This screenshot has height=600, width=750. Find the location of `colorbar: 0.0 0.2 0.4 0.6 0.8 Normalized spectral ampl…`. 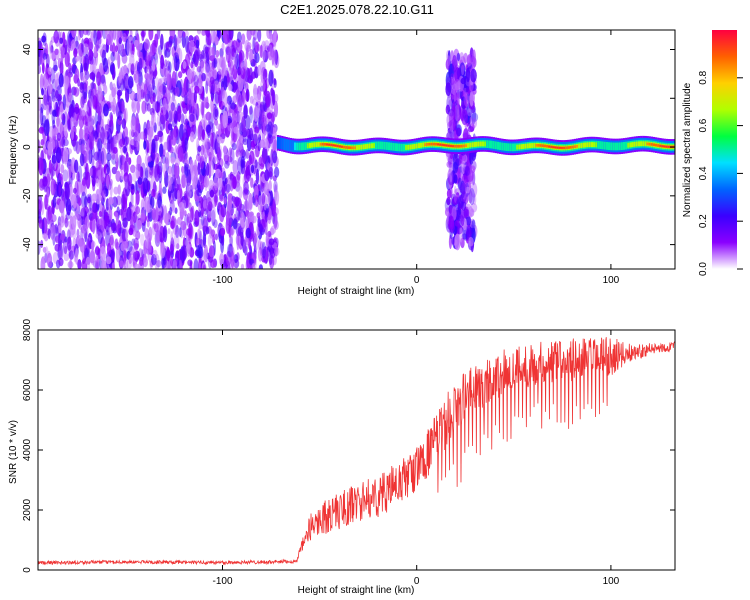

colorbar: 0.0 0.2 0.4 0.6 0.8 Normalized spectral ampl… is located at coordinates (712, 153).